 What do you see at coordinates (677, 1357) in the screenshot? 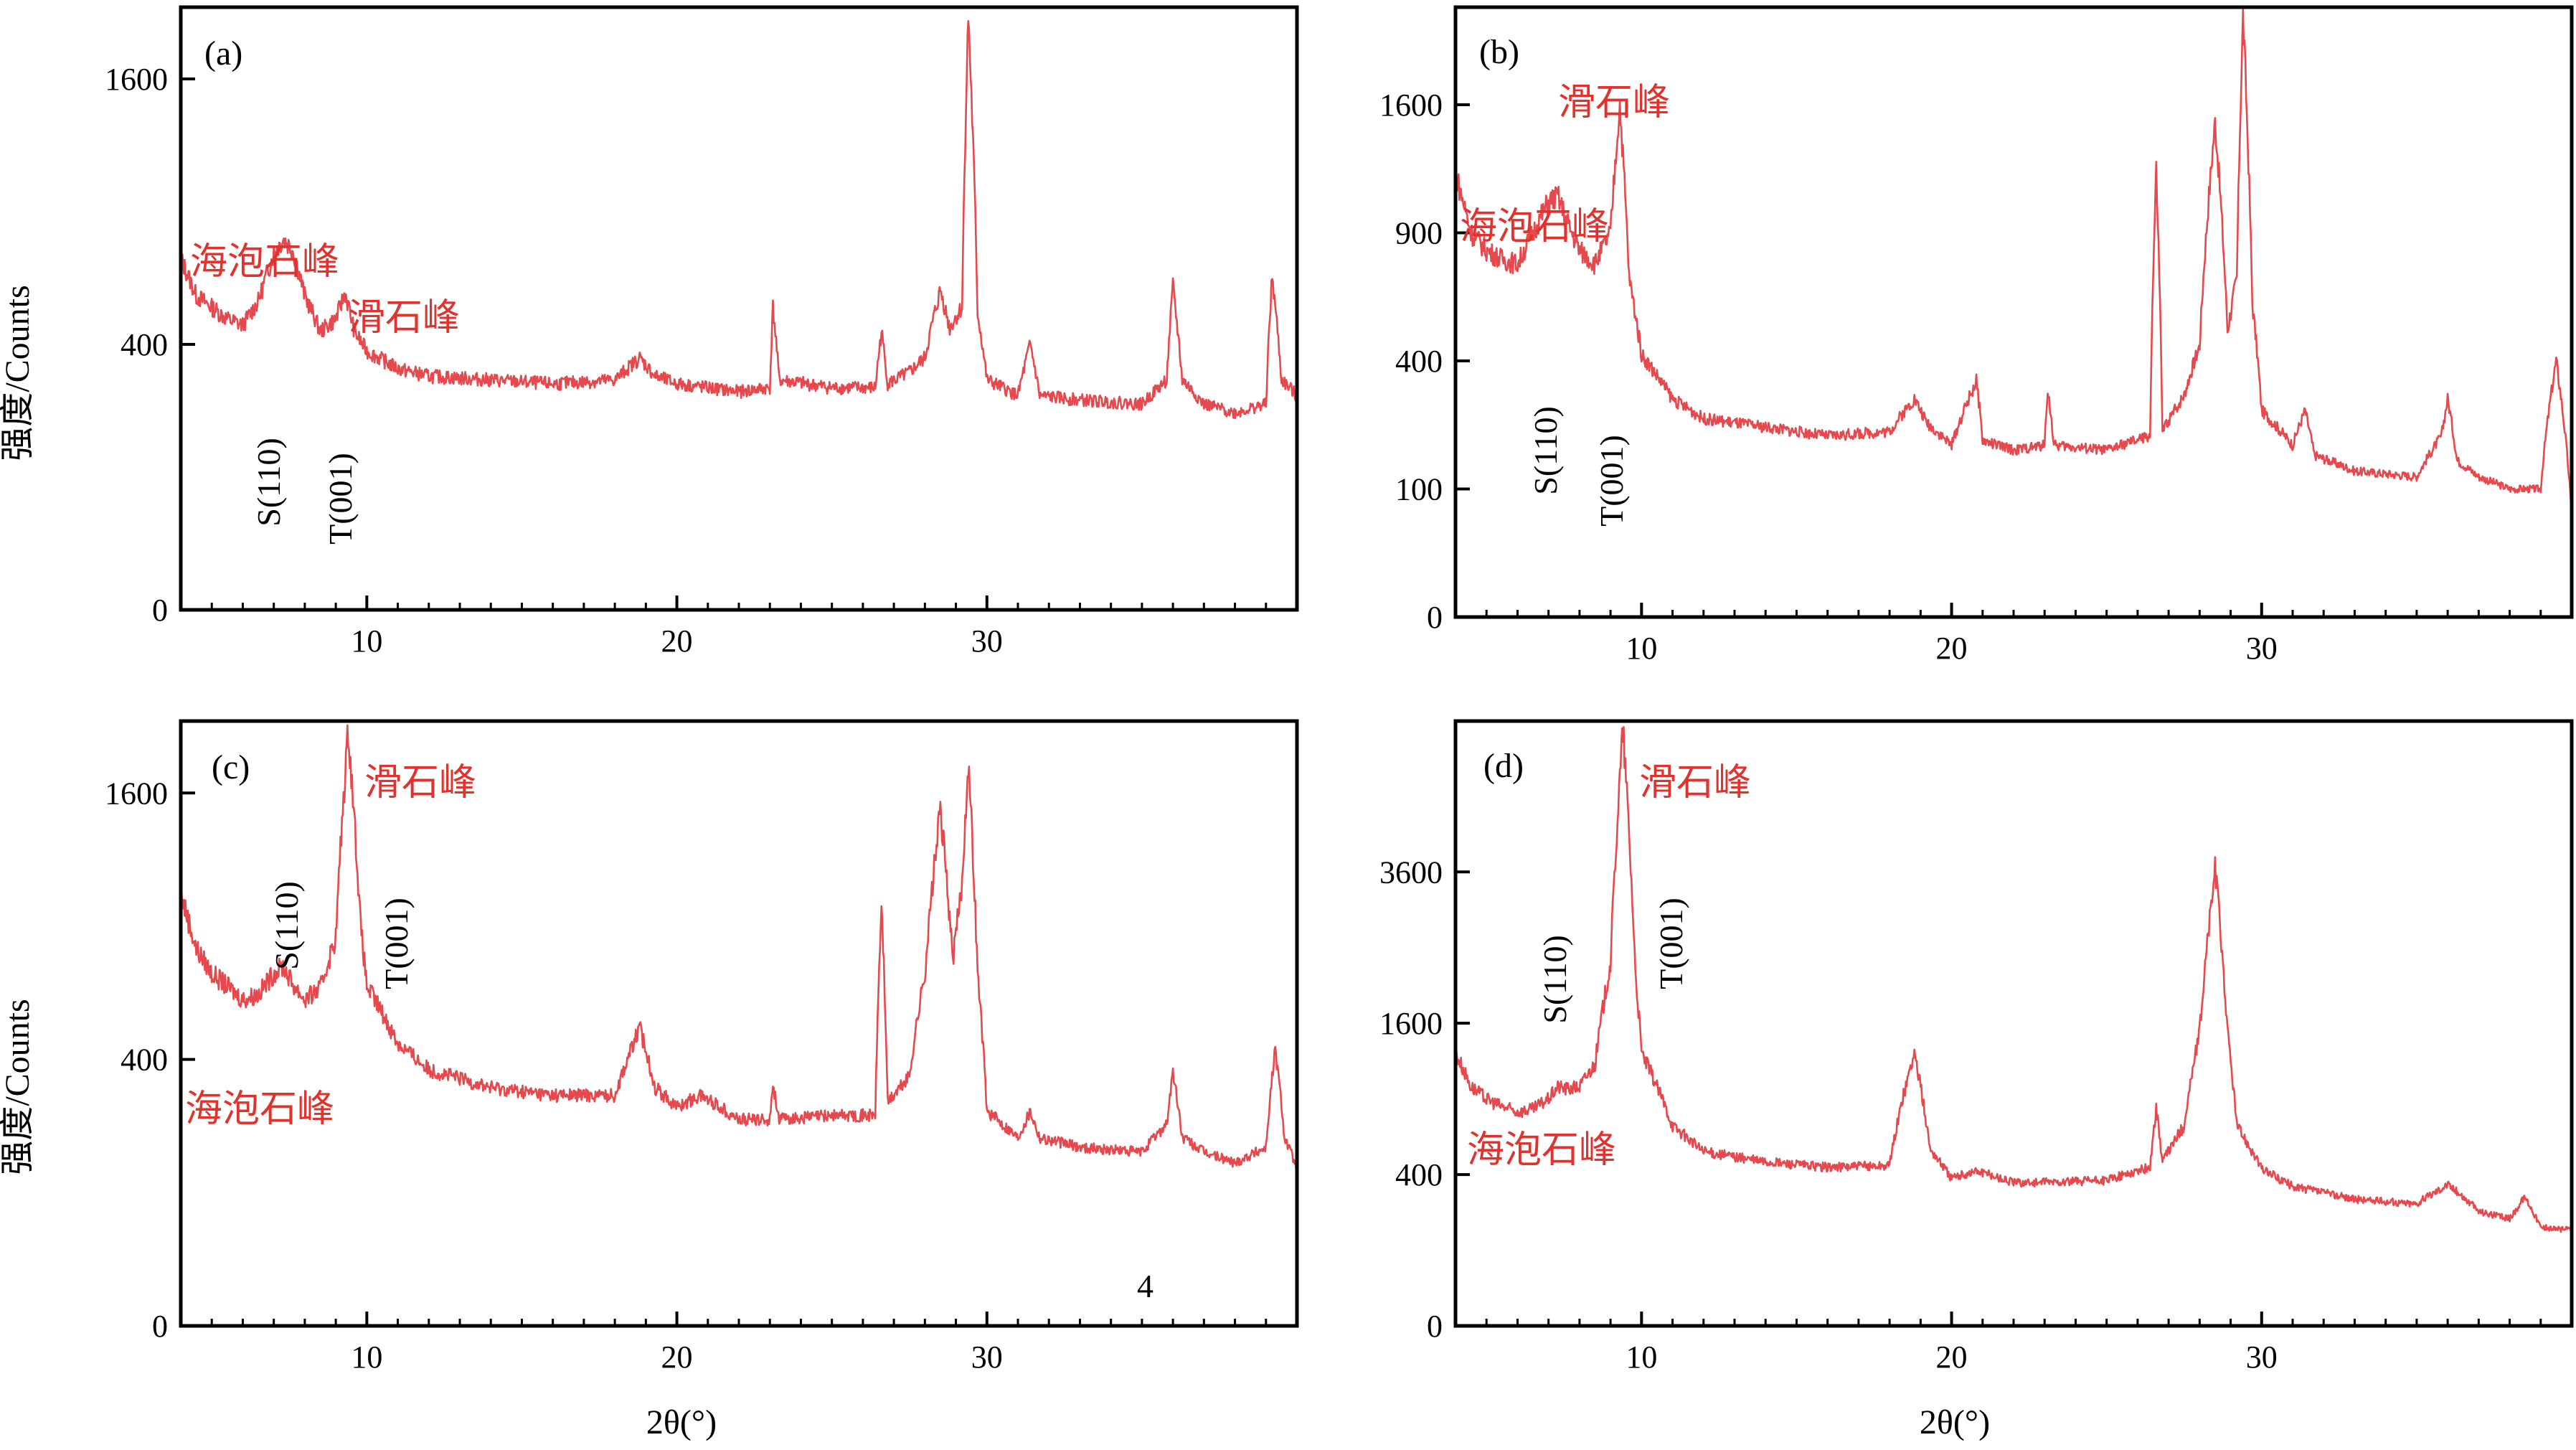
I see `panel-c-xtick-label: 20` at bounding box center [677, 1357].